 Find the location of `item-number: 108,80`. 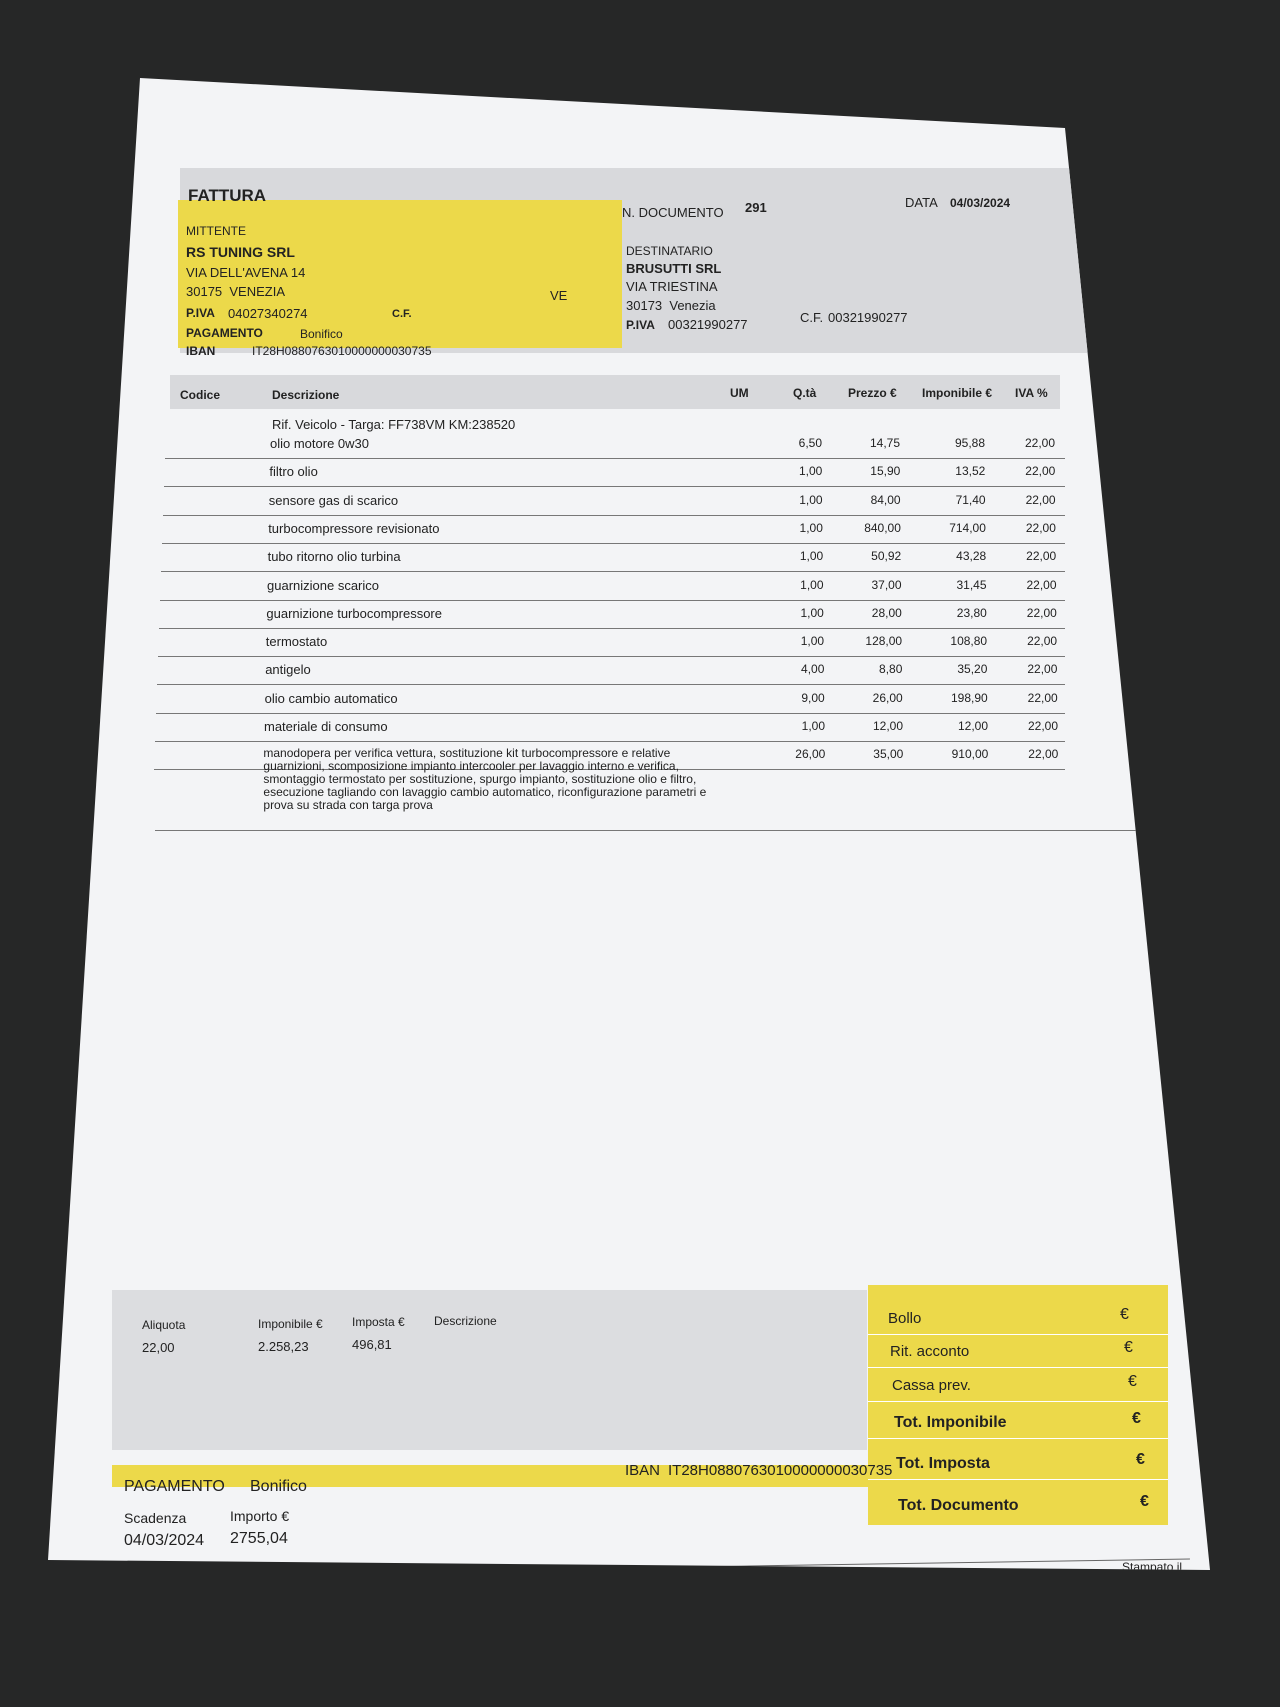

item-number: 108,80 is located at coordinates (969, 641).